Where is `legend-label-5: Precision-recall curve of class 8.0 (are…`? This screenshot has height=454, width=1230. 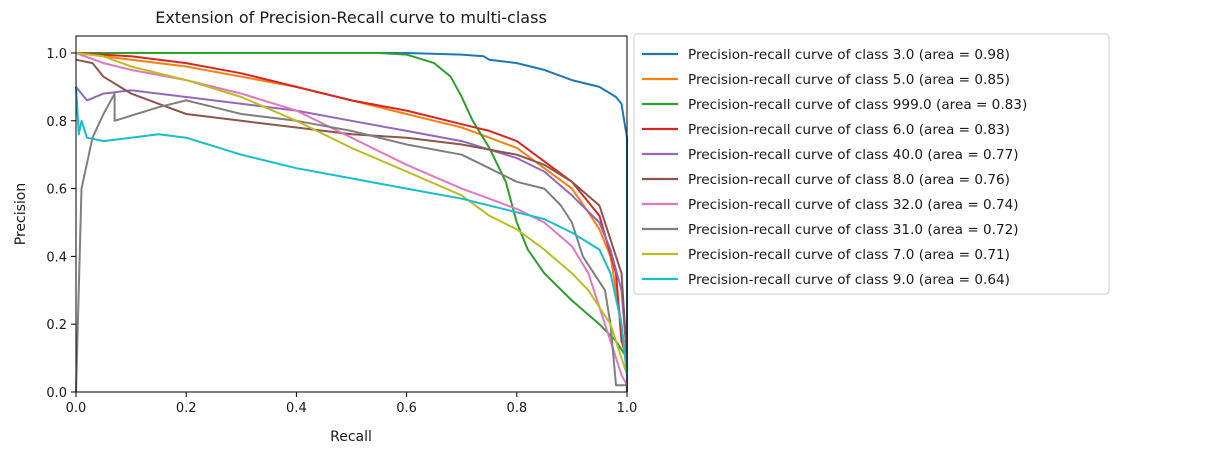
legend-label-5: Precision-recall curve of class 8.0 (are… is located at coordinates (849, 180).